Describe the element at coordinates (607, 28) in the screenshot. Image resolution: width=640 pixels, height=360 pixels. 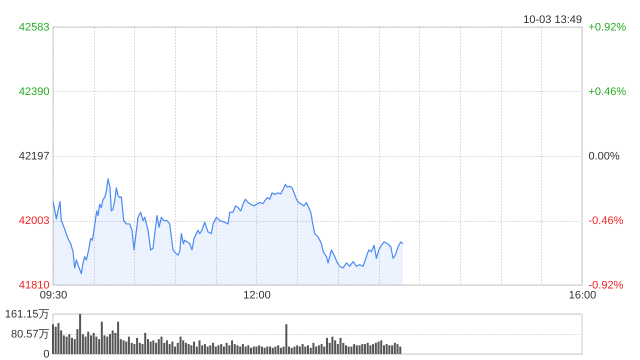
I see `y2-tick-label: +0.92%` at that location.